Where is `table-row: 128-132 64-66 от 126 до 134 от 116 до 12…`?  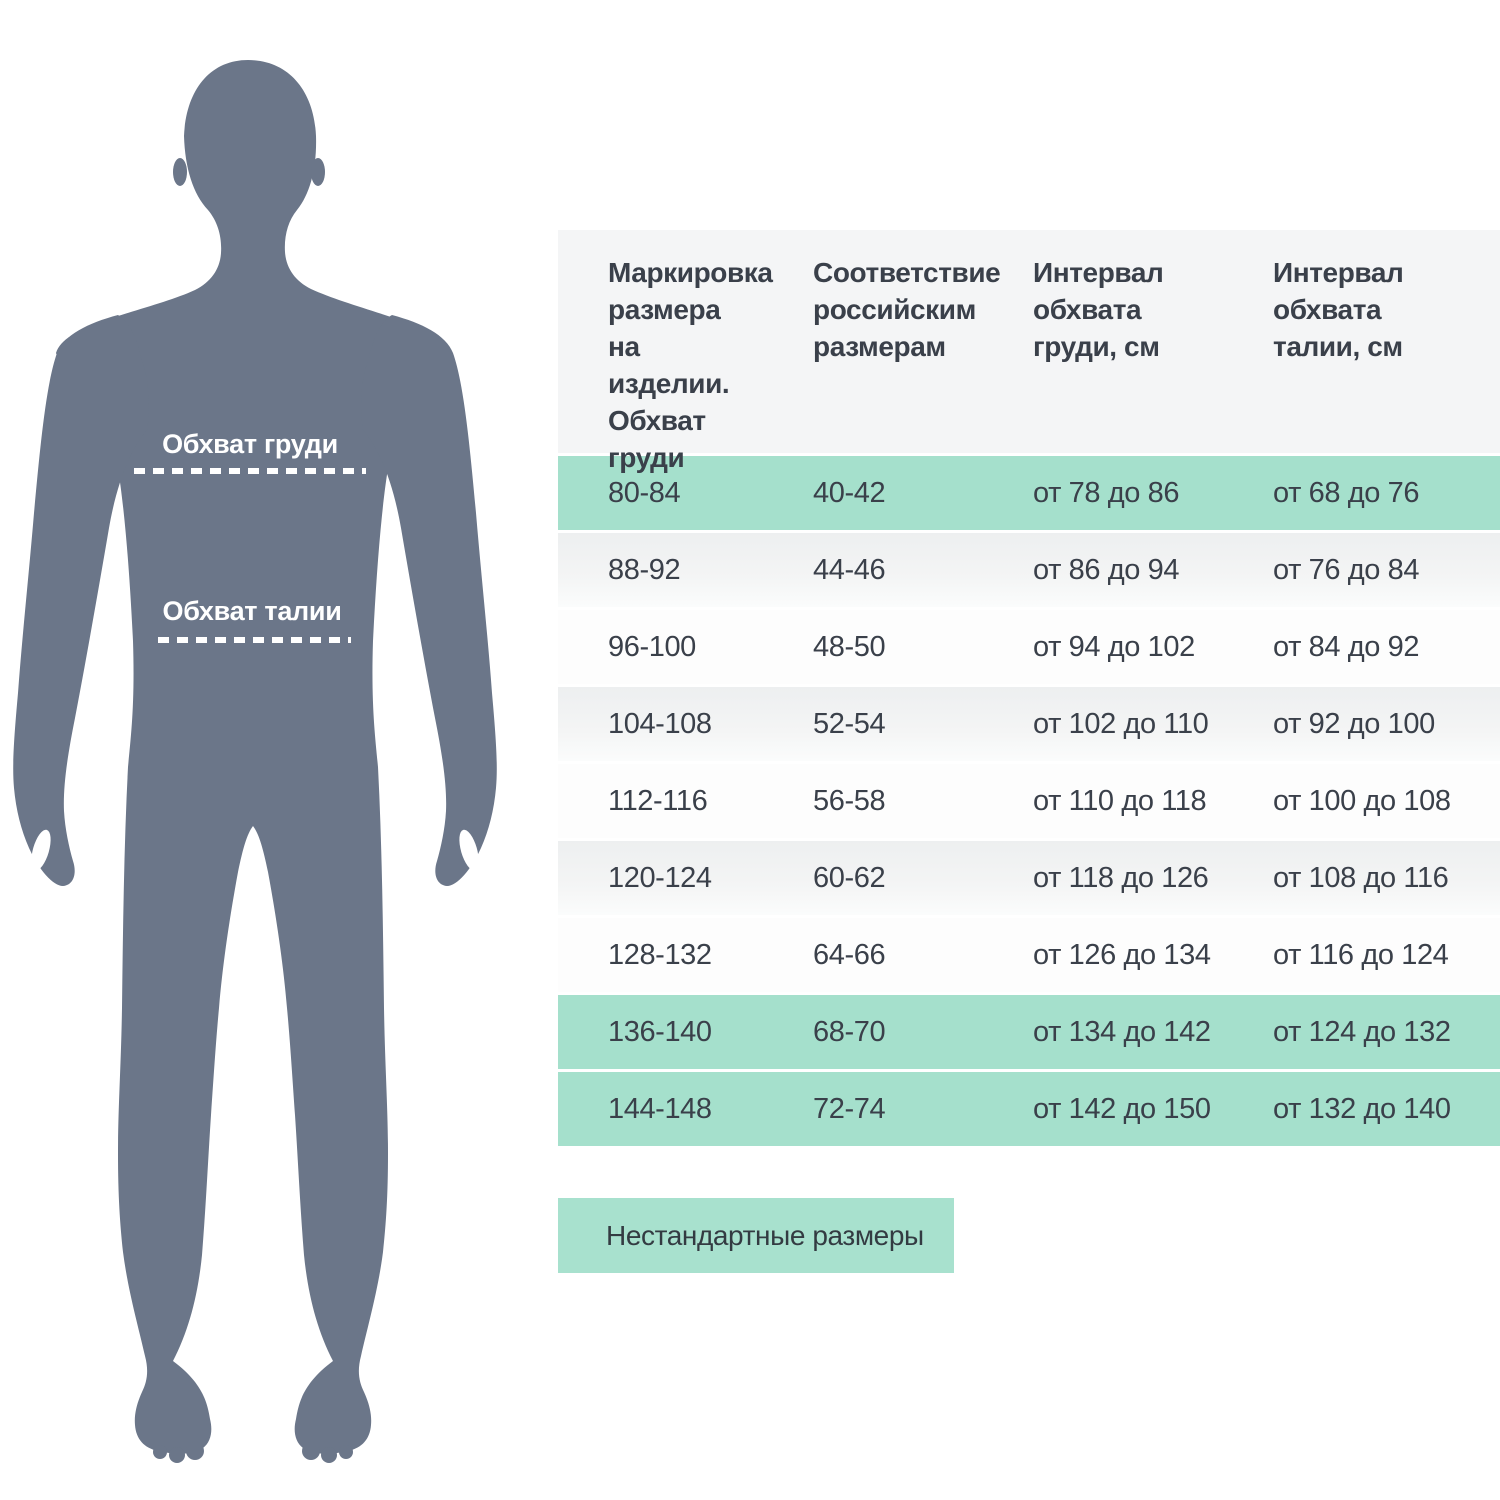
table-row: 128-132 64-66 от 126 до 134 от 116 до 12… is located at coordinates (1029, 953).